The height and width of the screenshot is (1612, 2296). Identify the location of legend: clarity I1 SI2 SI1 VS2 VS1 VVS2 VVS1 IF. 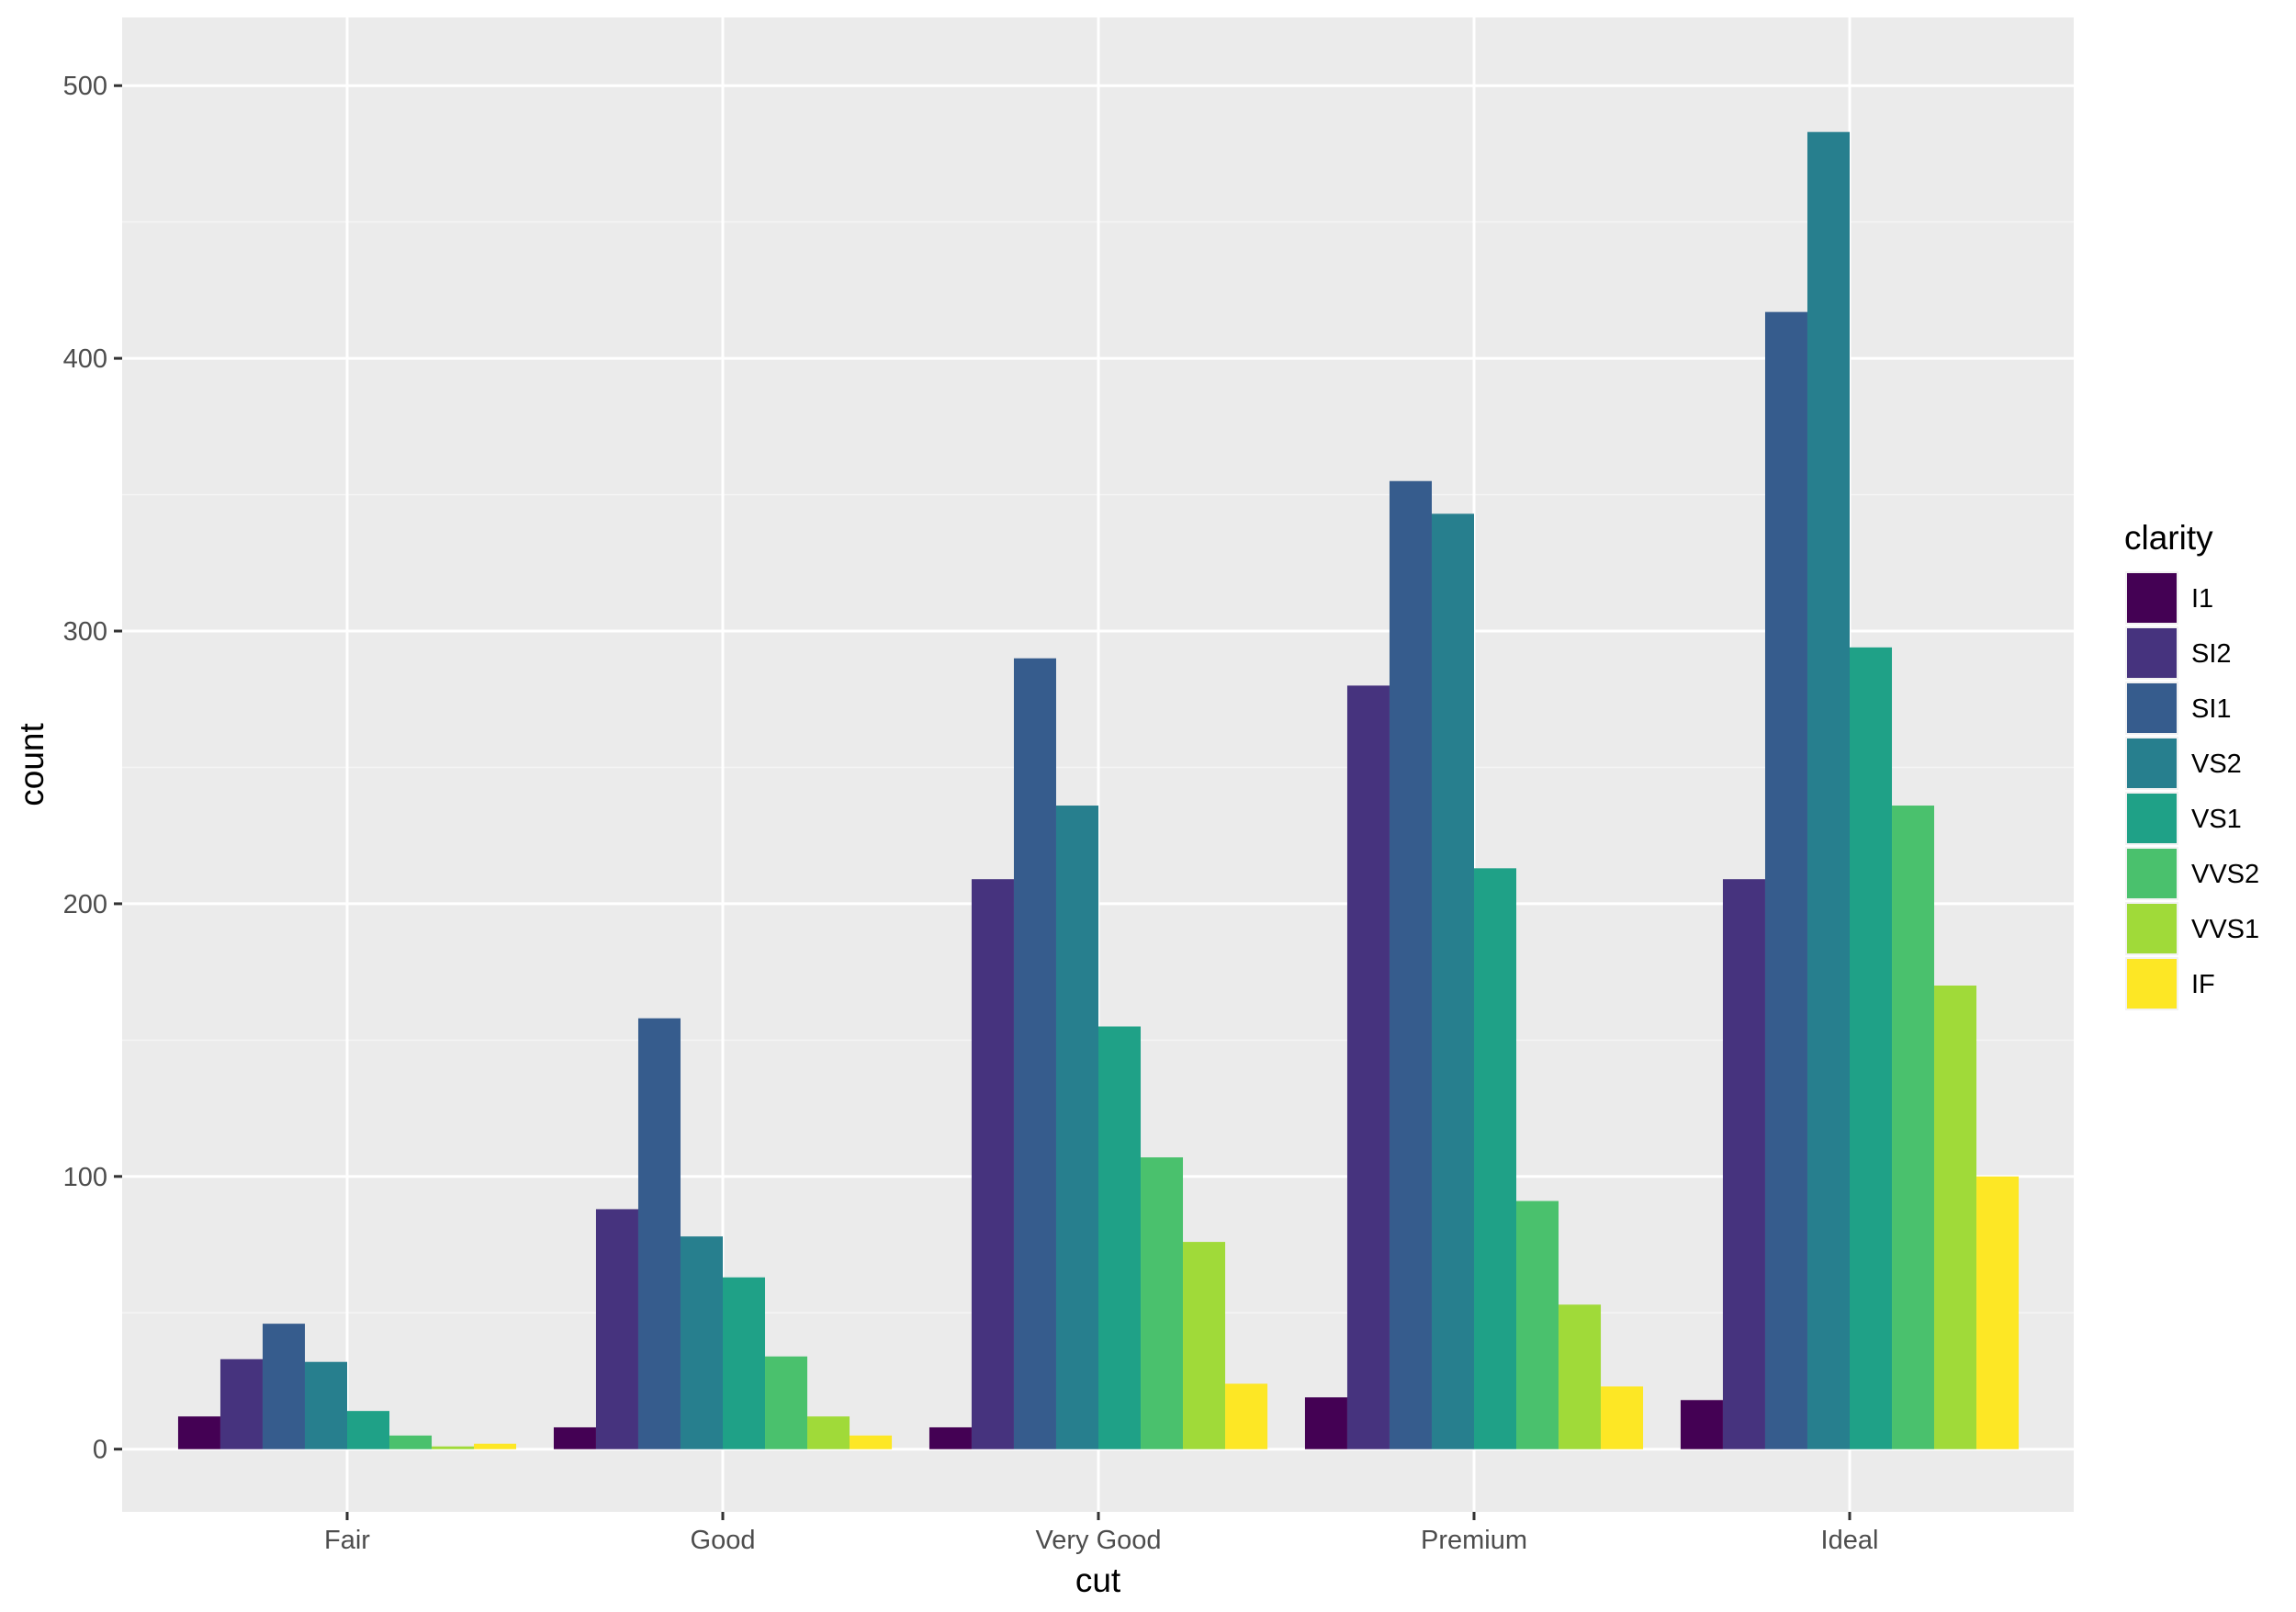
(2191, 764).